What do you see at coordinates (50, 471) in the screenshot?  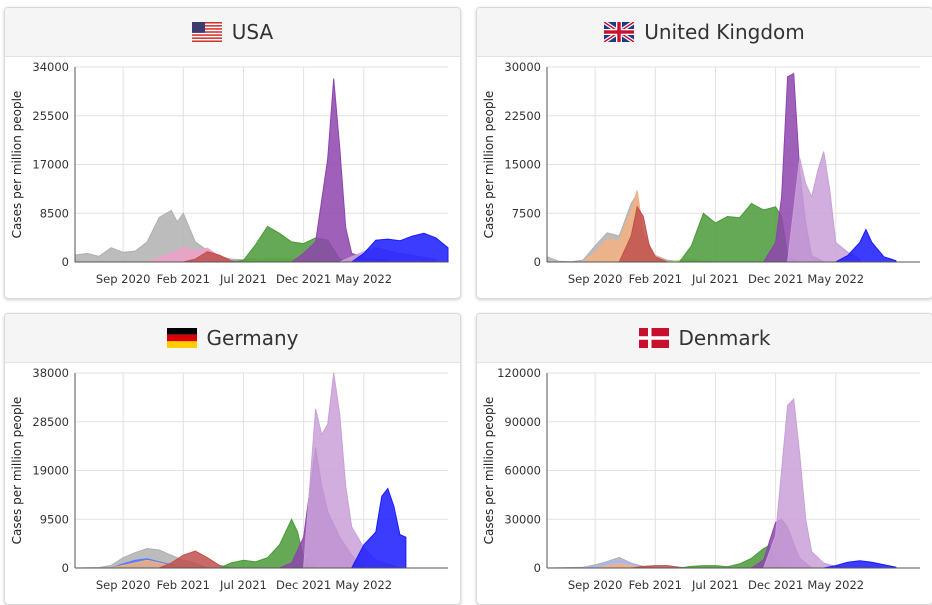 I see `y-tick-label: 19000` at bounding box center [50, 471].